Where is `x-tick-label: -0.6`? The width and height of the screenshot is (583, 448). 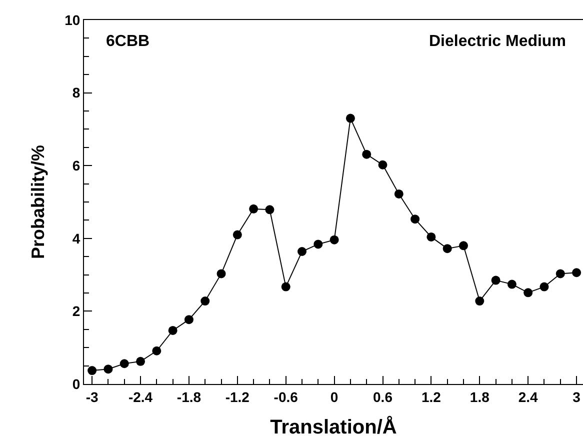 x-tick-label: -0.6 is located at coordinates (286, 396).